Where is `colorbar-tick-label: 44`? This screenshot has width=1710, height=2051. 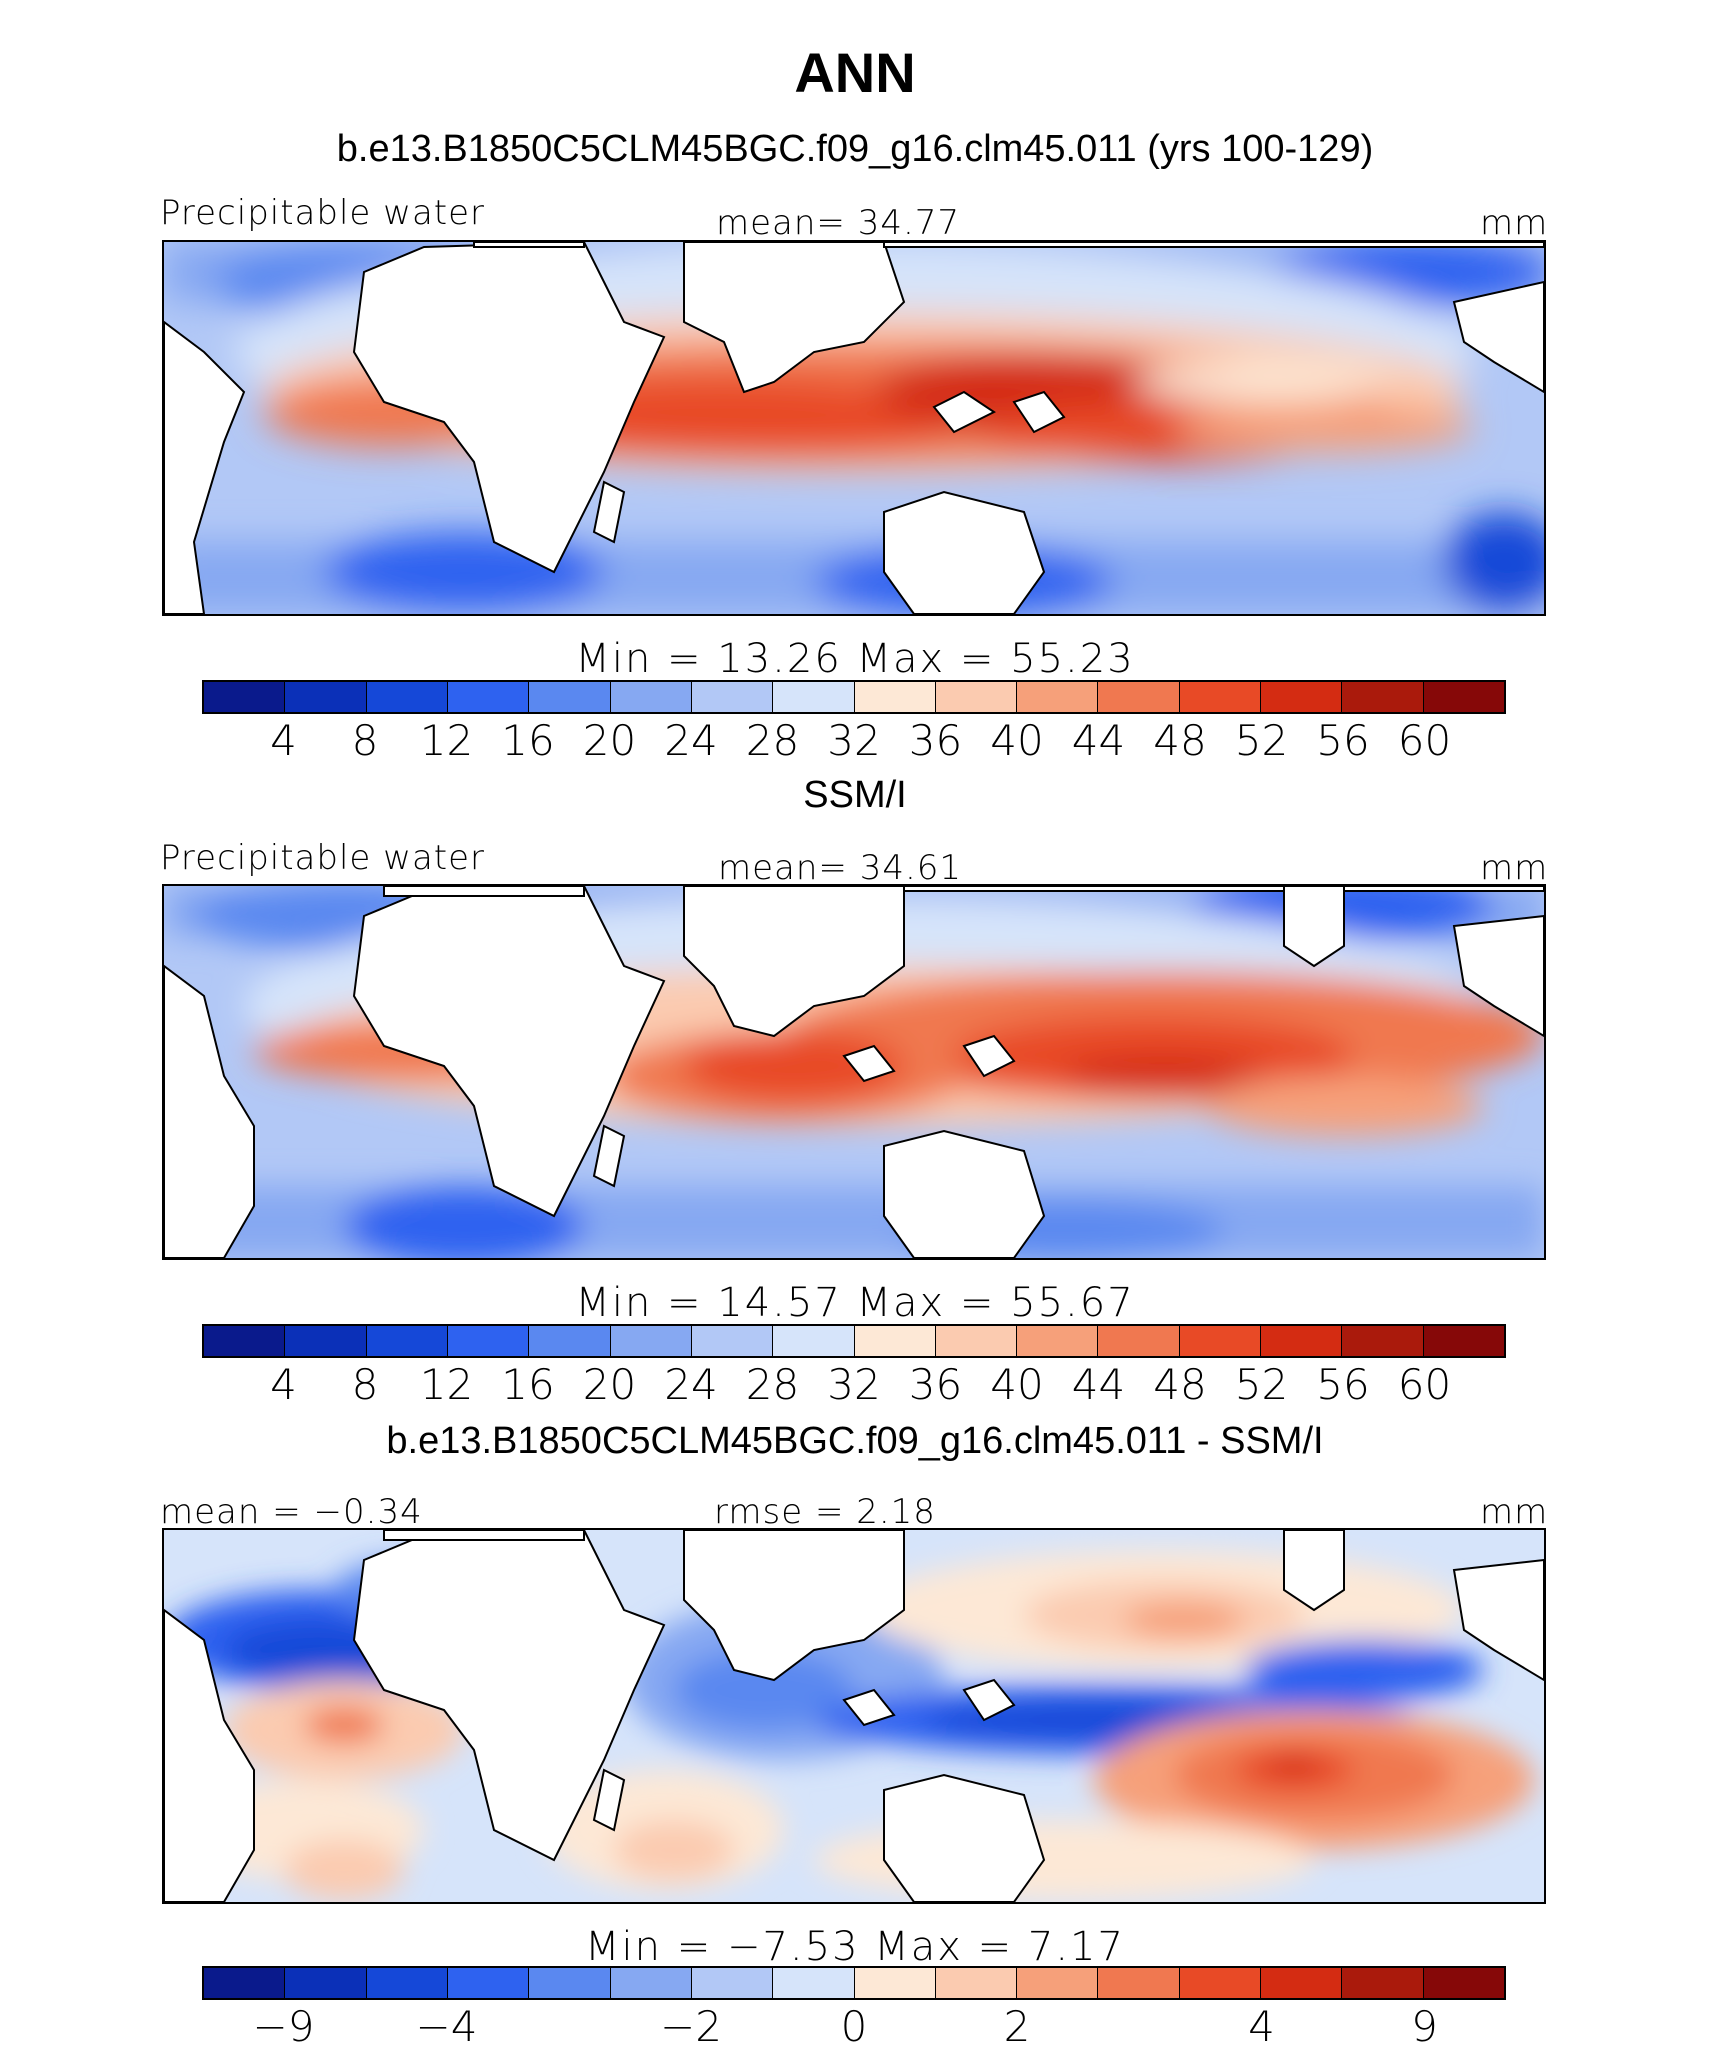 colorbar-tick-label: 44 is located at coordinates (1098, 740).